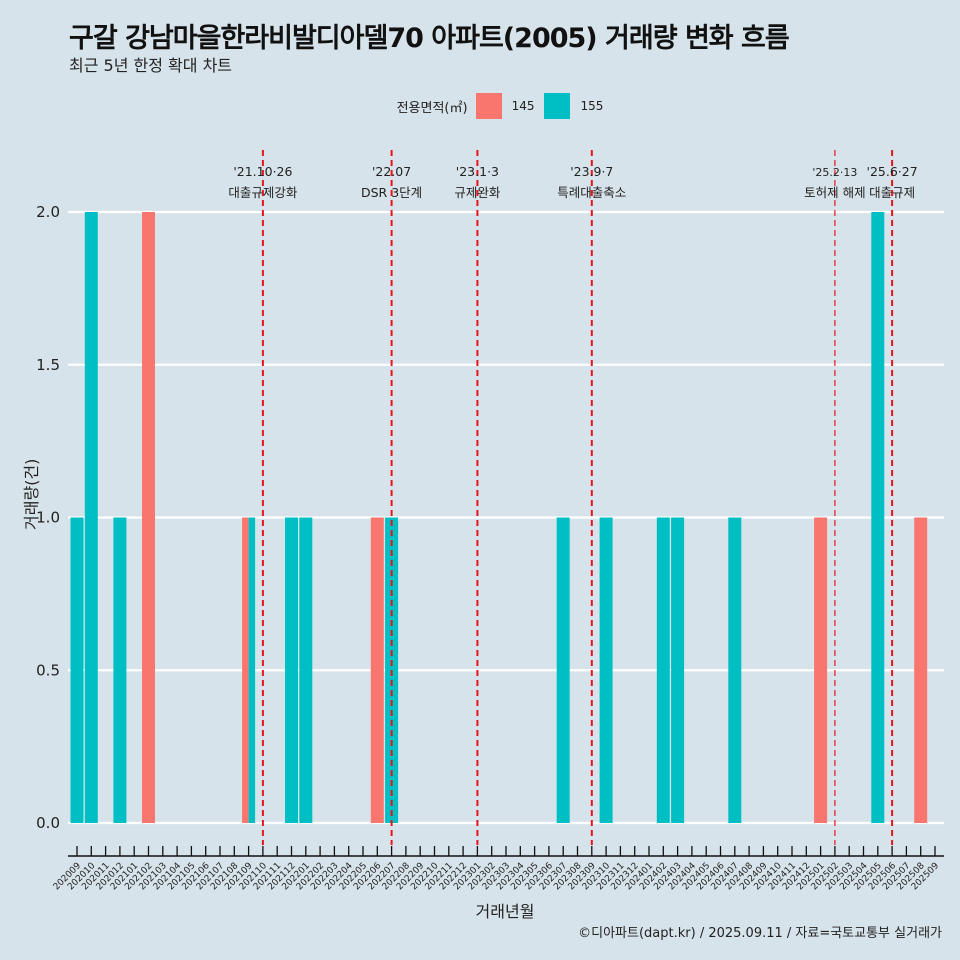 The width and height of the screenshot is (960, 960). Describe the element at coordinates (477, 171) in the screenshot. I see `event-date-label: '23.1·3` at that location.